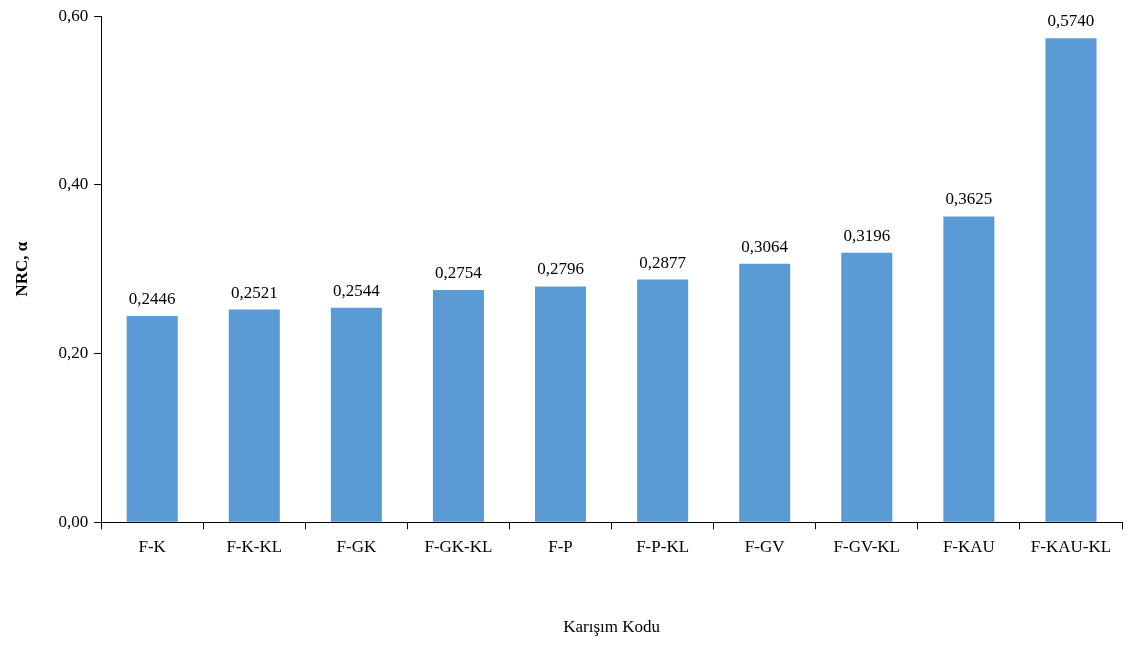  I want to click on data-label: 0,2796, so click(560, 269).